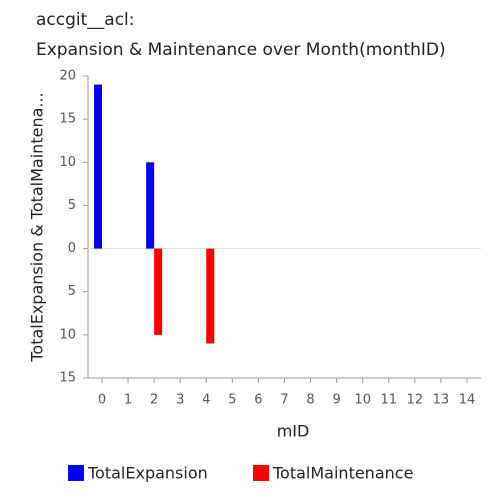  Describe the element at coordinates (310, 400) in the screenshot. I see `x-tick-label: 8` at that location.